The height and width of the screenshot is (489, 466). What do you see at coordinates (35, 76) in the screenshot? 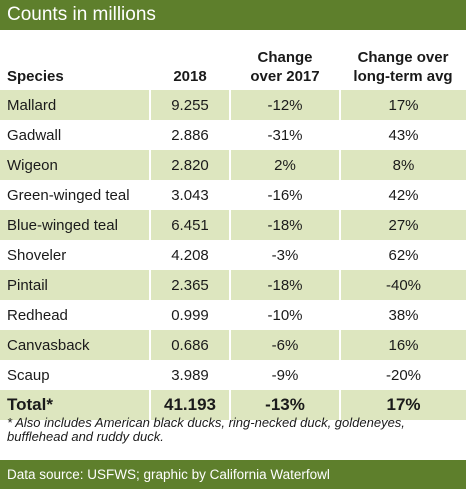
I see `column-header: Species` at bounding box center [35, 76].